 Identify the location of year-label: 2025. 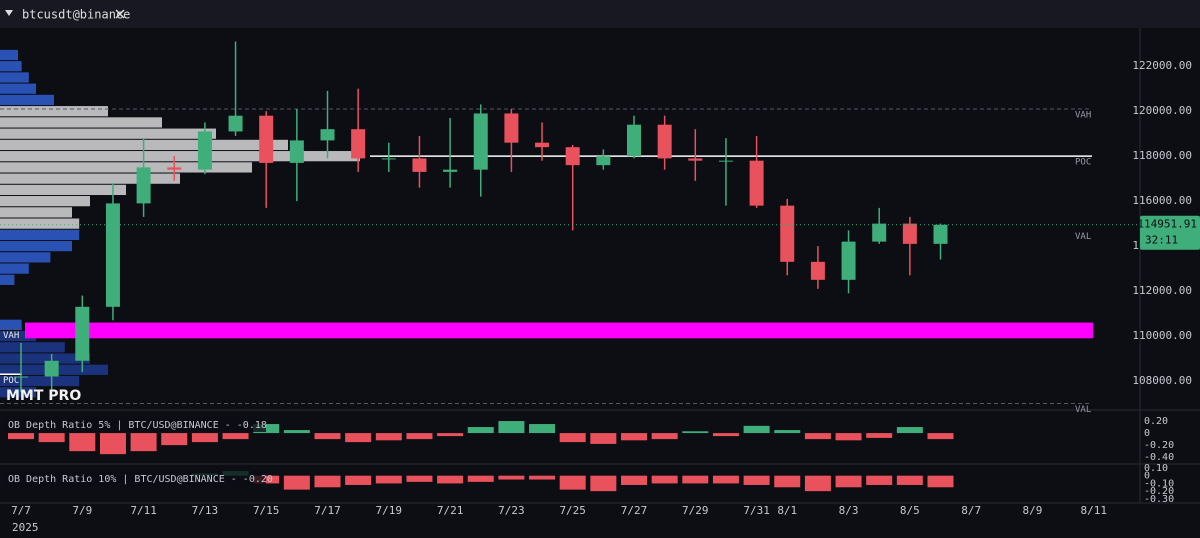
(25, 527).